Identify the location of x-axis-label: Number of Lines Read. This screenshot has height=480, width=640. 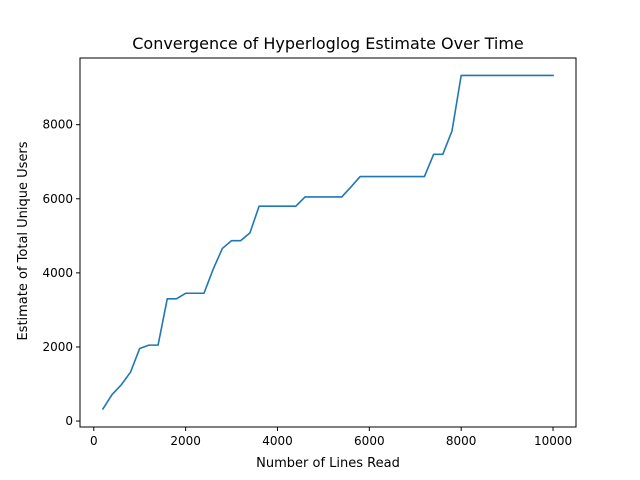
(328, 463).